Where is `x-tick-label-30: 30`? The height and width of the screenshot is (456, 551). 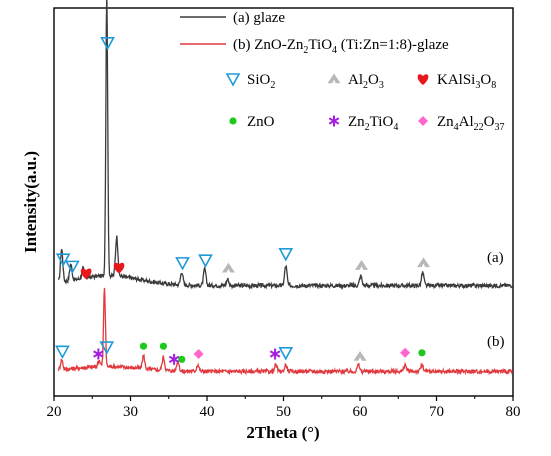 x-tick-label-30: 30 is located at coordinates (130, 412).